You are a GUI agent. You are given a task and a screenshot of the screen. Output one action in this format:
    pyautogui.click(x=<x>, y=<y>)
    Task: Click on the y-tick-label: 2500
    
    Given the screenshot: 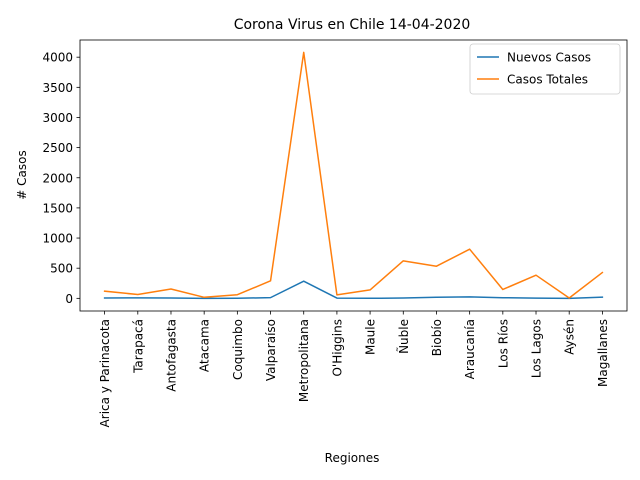 What is the action you would take?
    pyautogui.click(x=57, y=148)
    